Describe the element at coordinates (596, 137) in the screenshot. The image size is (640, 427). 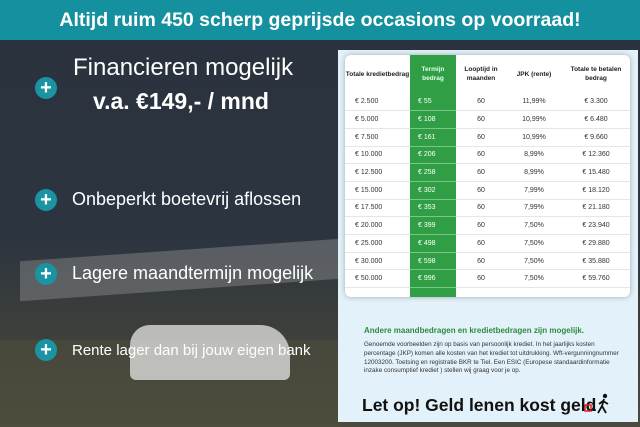
I see `table-cell: € 9.660` at that location.